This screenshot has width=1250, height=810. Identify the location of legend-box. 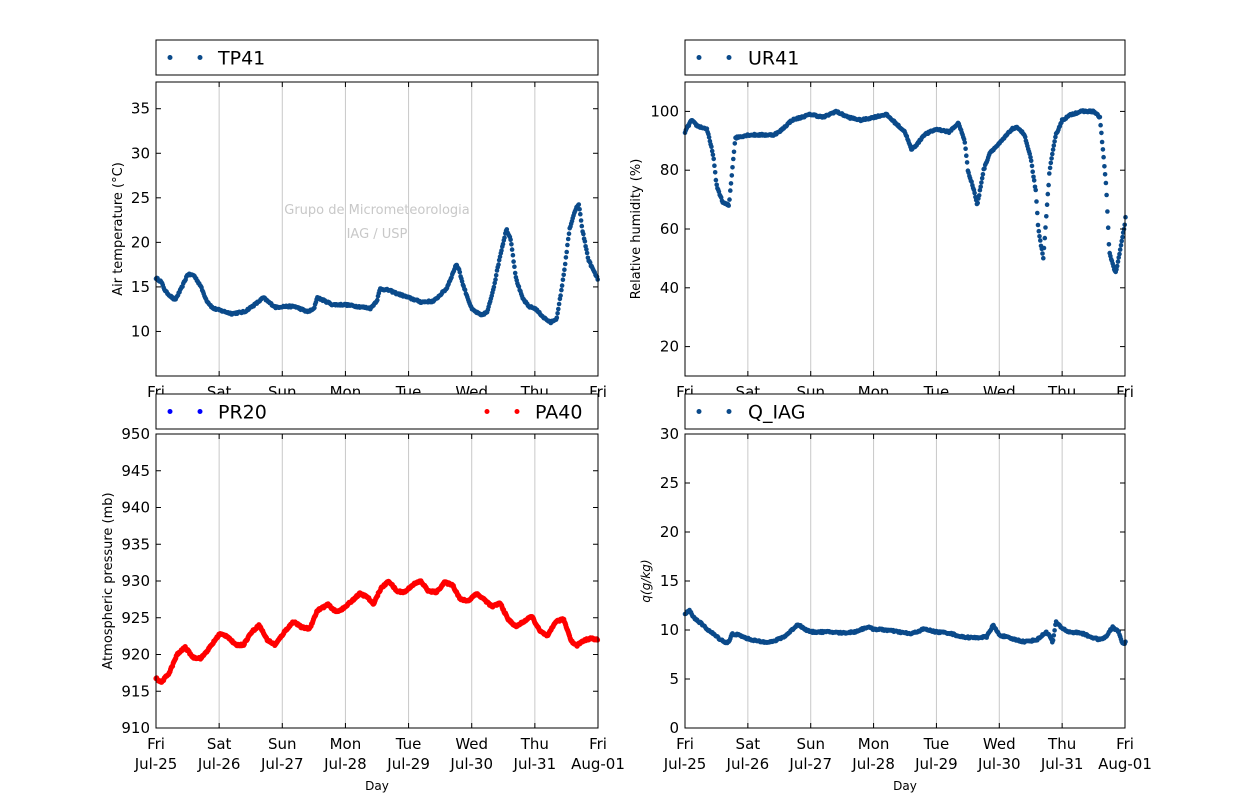
(905, 411).